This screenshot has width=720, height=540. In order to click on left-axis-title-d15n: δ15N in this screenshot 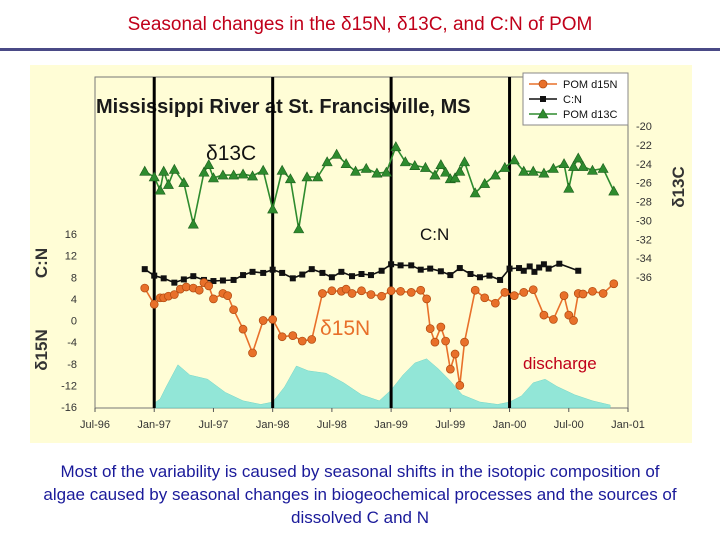, I will do `click(41, 350)`.